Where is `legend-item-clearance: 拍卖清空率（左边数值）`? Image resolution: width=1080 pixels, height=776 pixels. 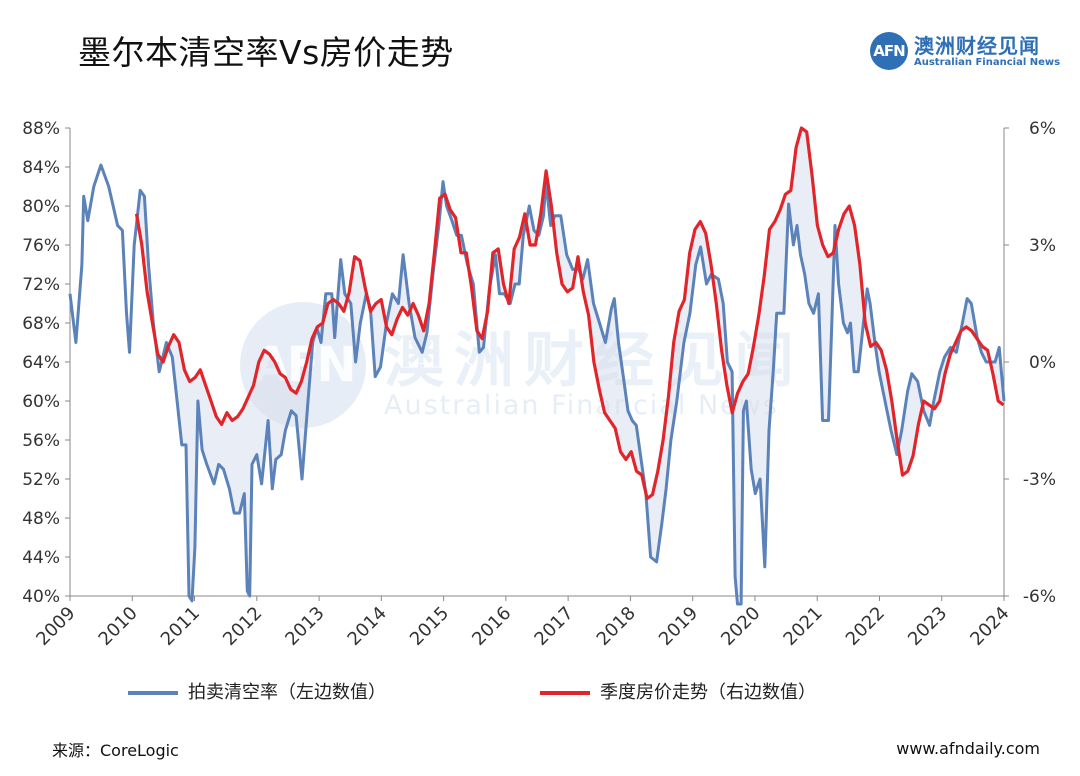 legend-item-clearance: 拍卖清空率（左边数值） is located at coordinates (257, 691).